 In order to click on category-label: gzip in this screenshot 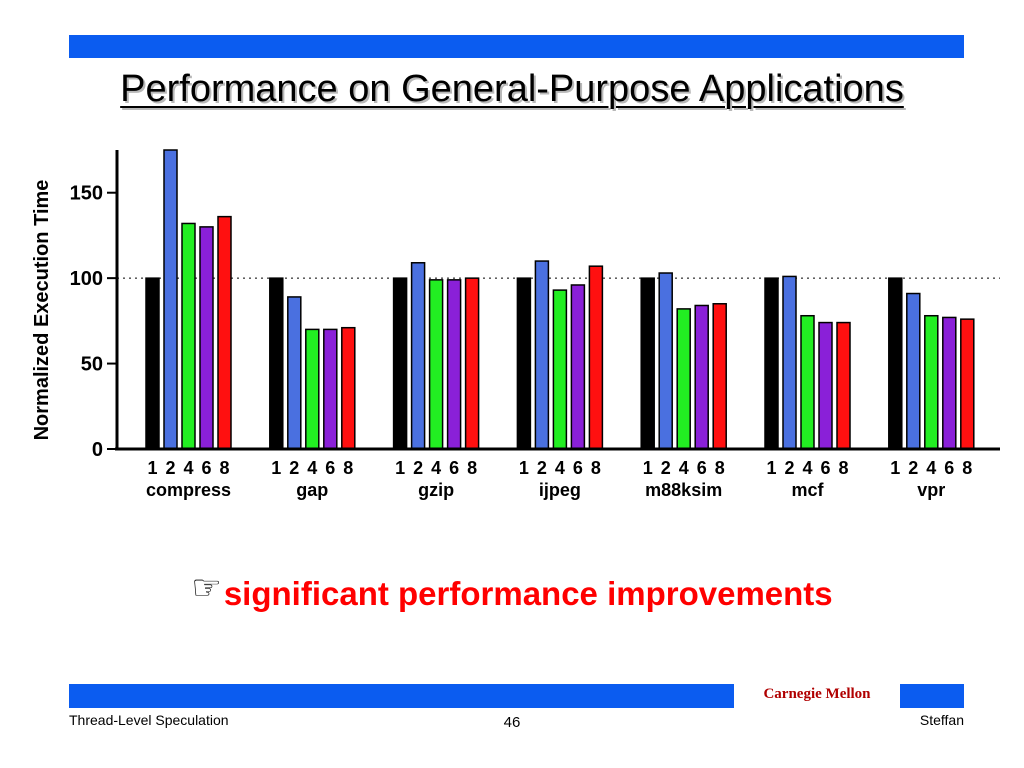, I will do `click(436, 490)`.